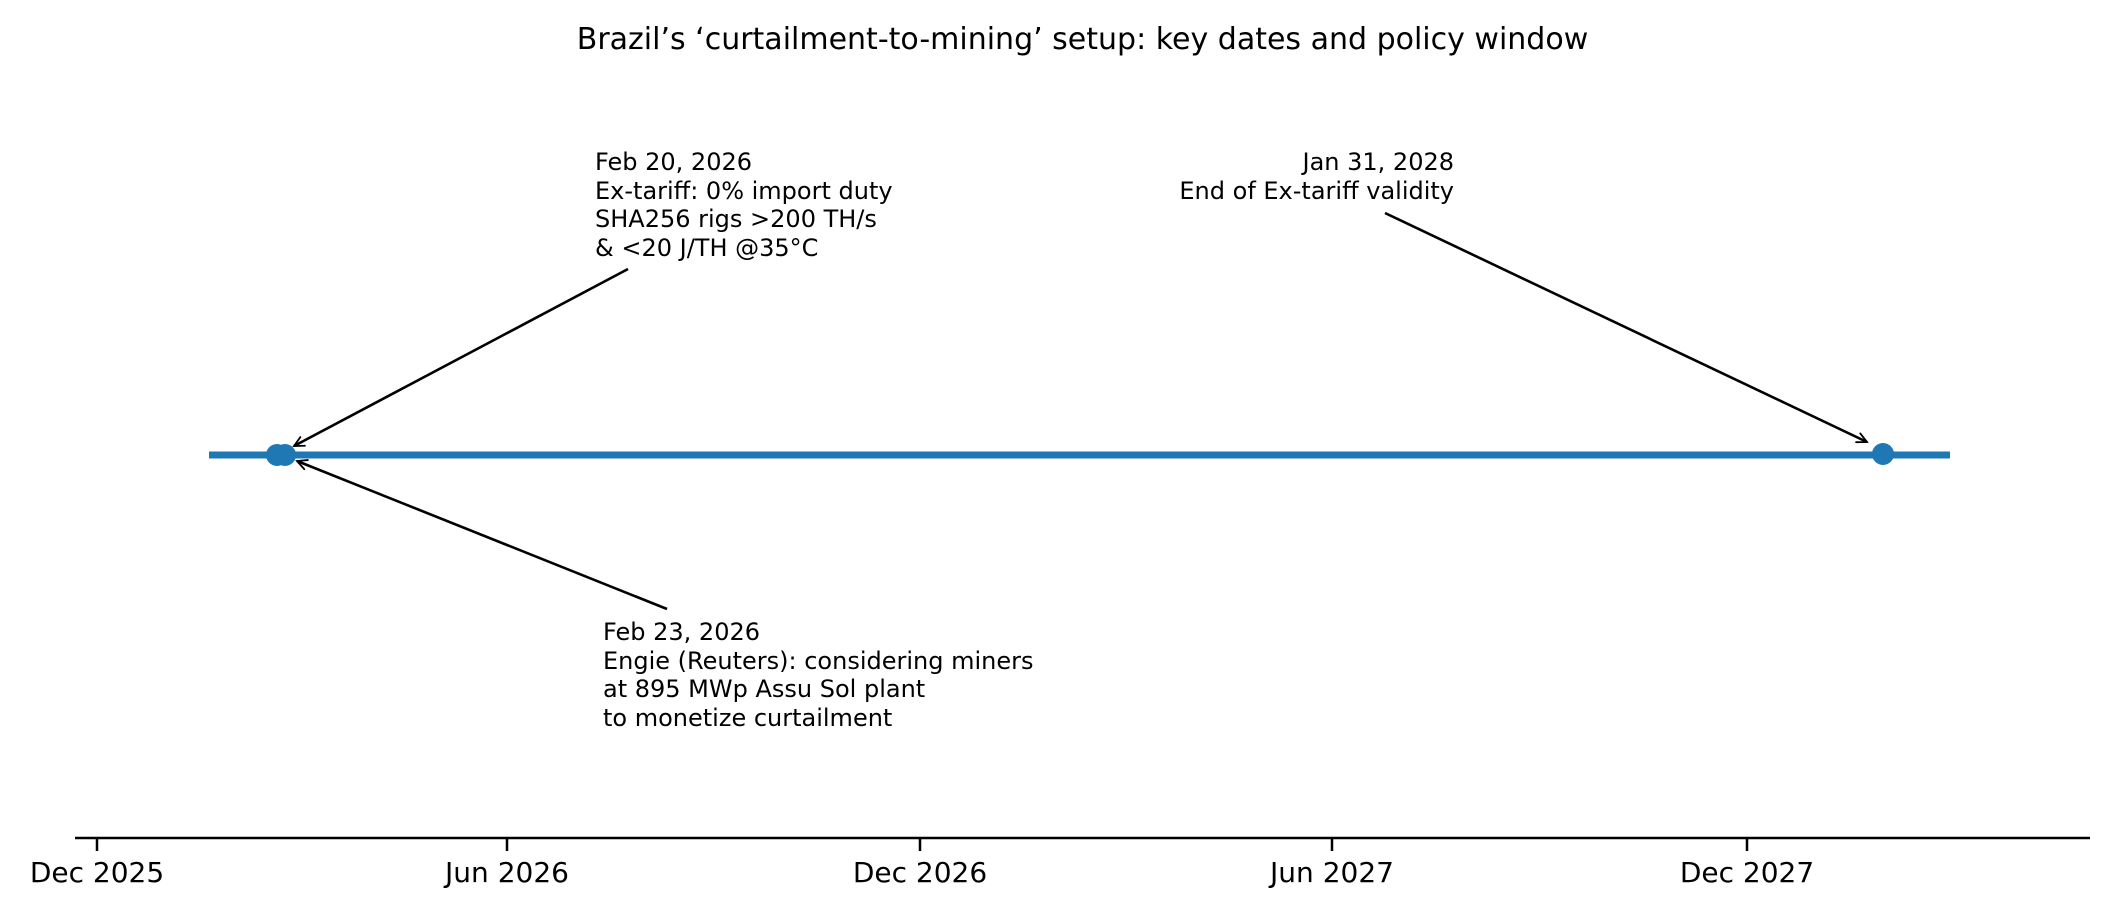 This screenshot has height=913, width=2113. I want to click on annotation-text-line: & <20 J/TH @35°C, so click(707, 247).